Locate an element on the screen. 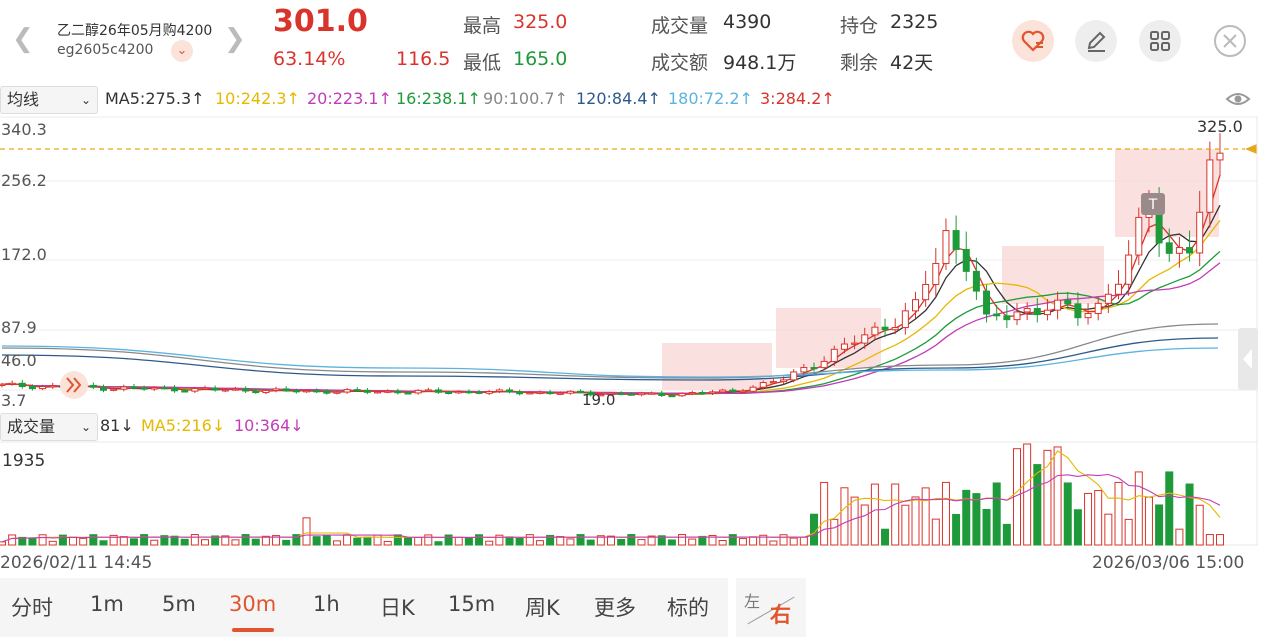 The image size is (1278, 637). collapse-arrow-icon is located at coordinates (1247, 359).